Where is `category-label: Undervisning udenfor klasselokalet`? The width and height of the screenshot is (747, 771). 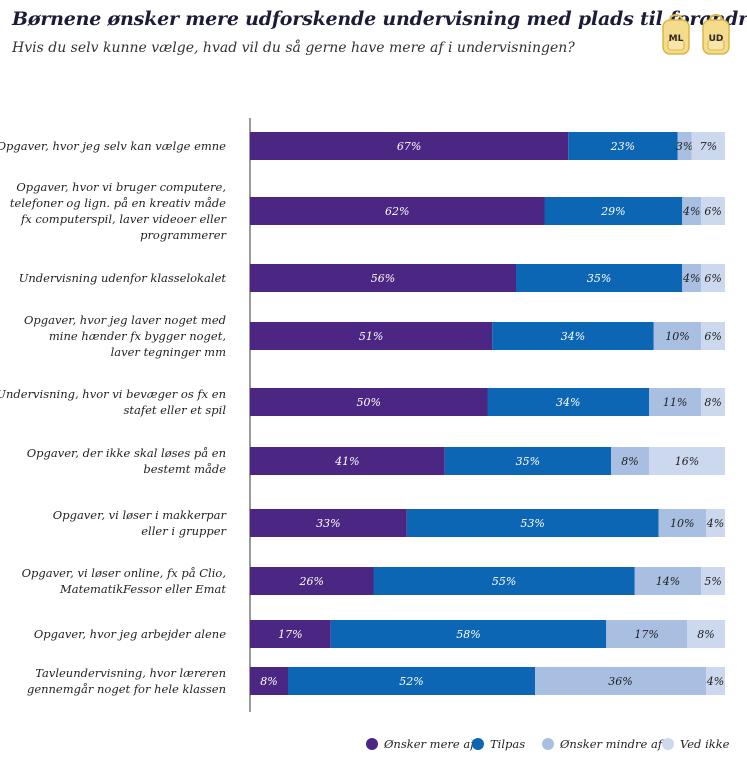
category-label: Undervisning udenfor klasselokalet is located at coordinates (123, 278).